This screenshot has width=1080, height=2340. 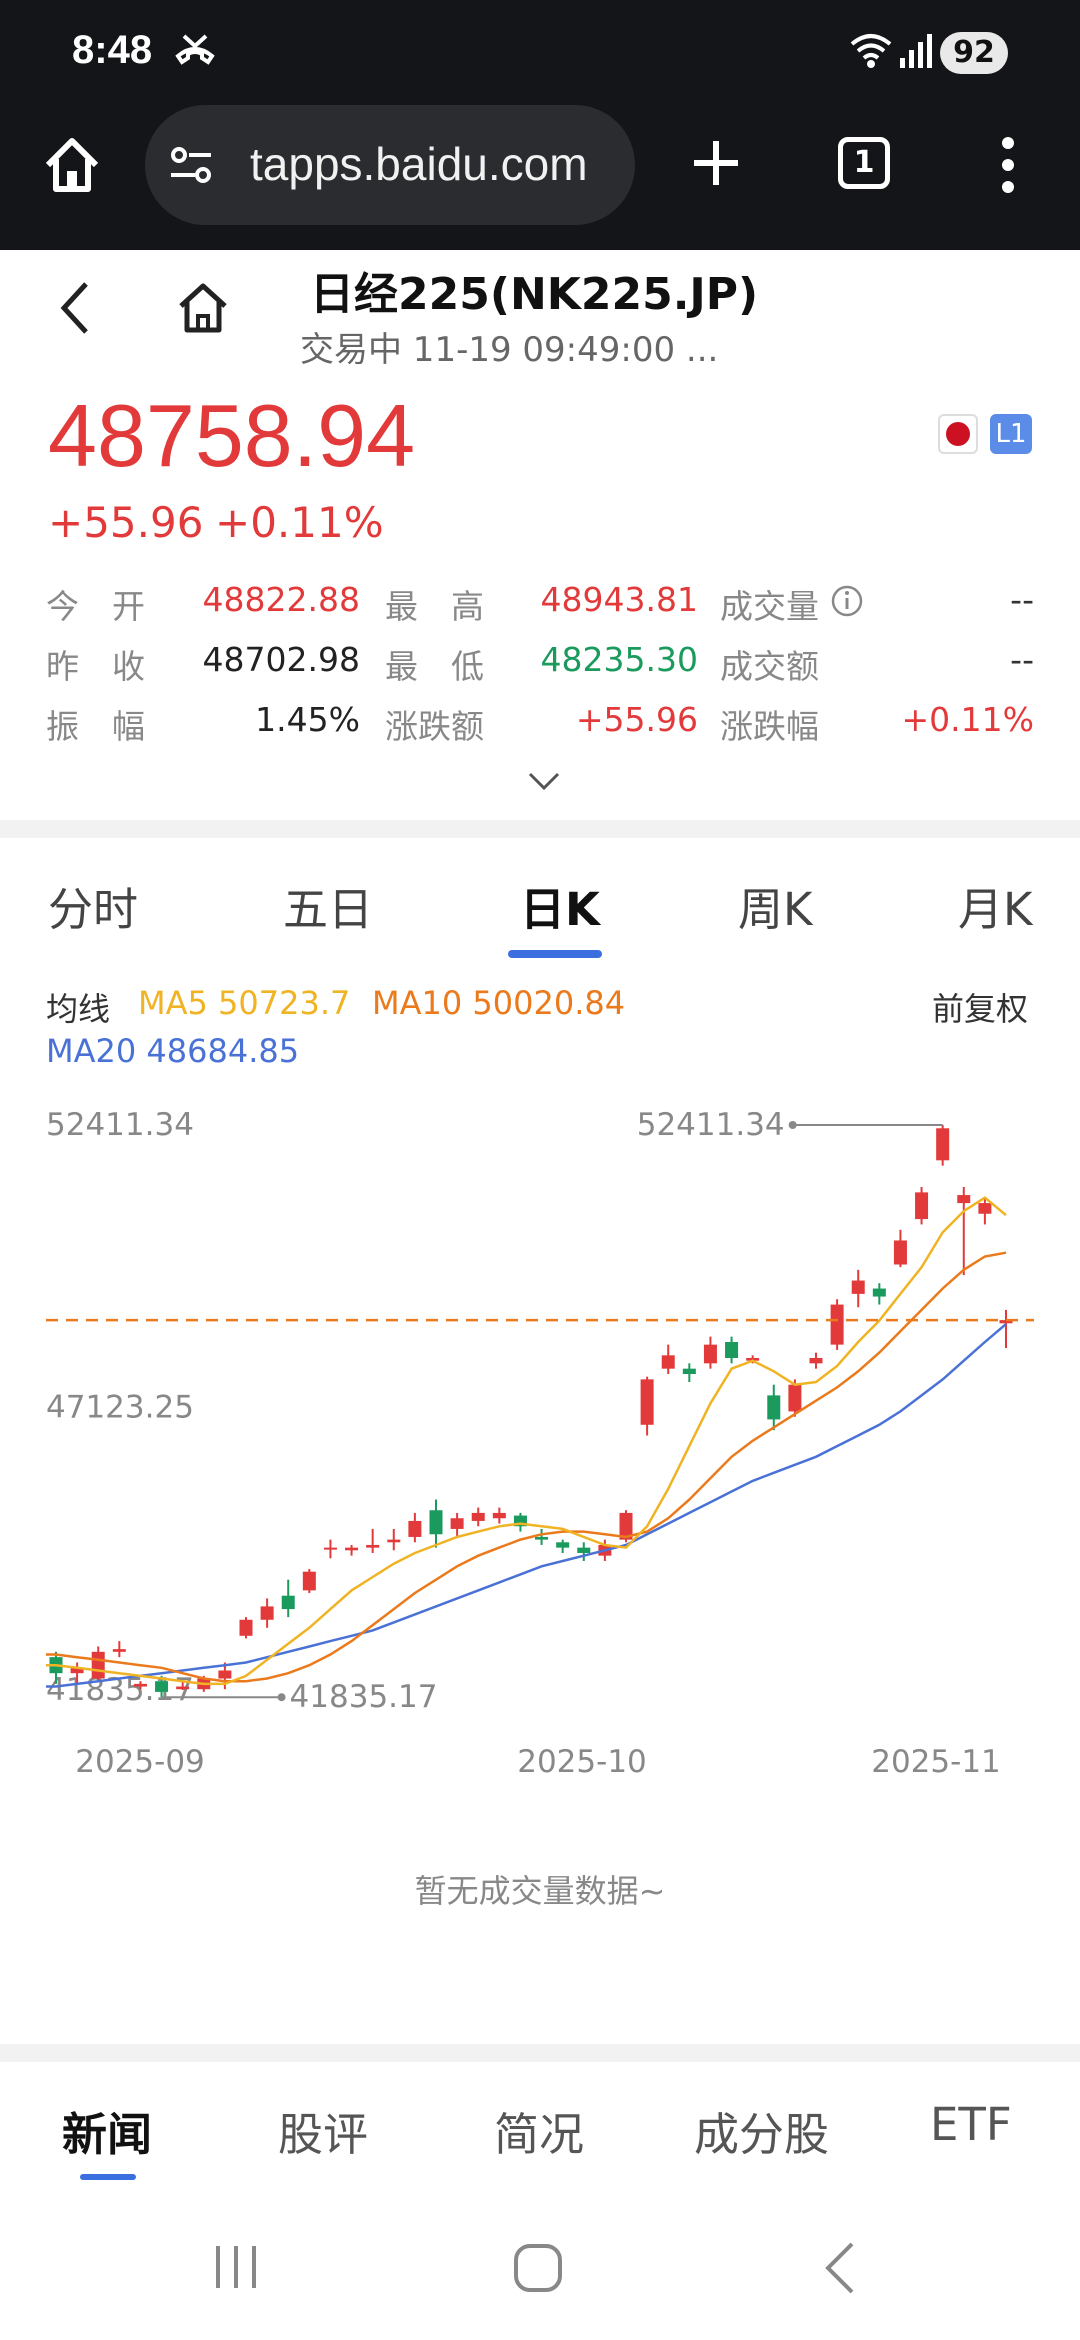 What do you see at coordinates (72, 167) in the screenshot?
I see `home-icon` at bounding box center [72, 167].